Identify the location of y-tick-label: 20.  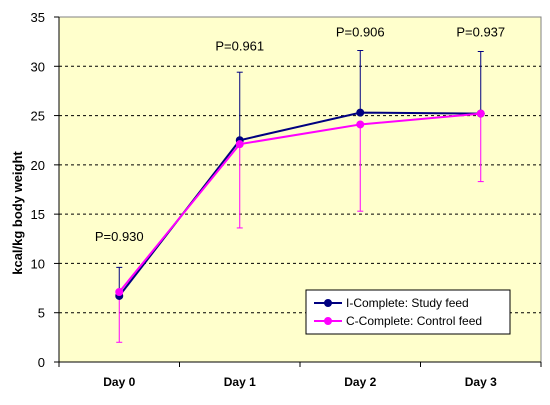
(38, 165).